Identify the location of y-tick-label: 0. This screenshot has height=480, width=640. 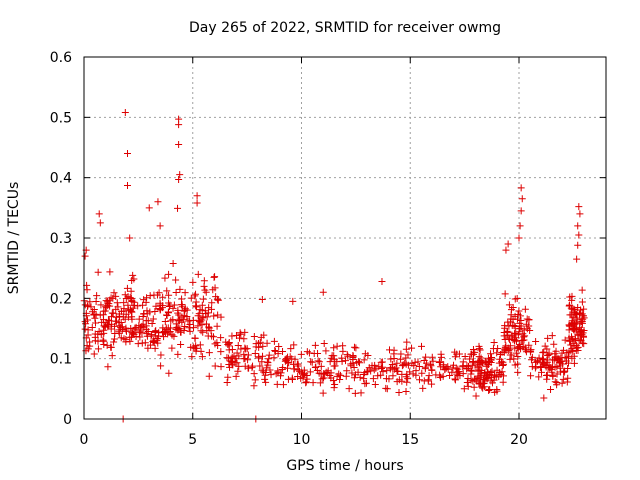
(67, 420).